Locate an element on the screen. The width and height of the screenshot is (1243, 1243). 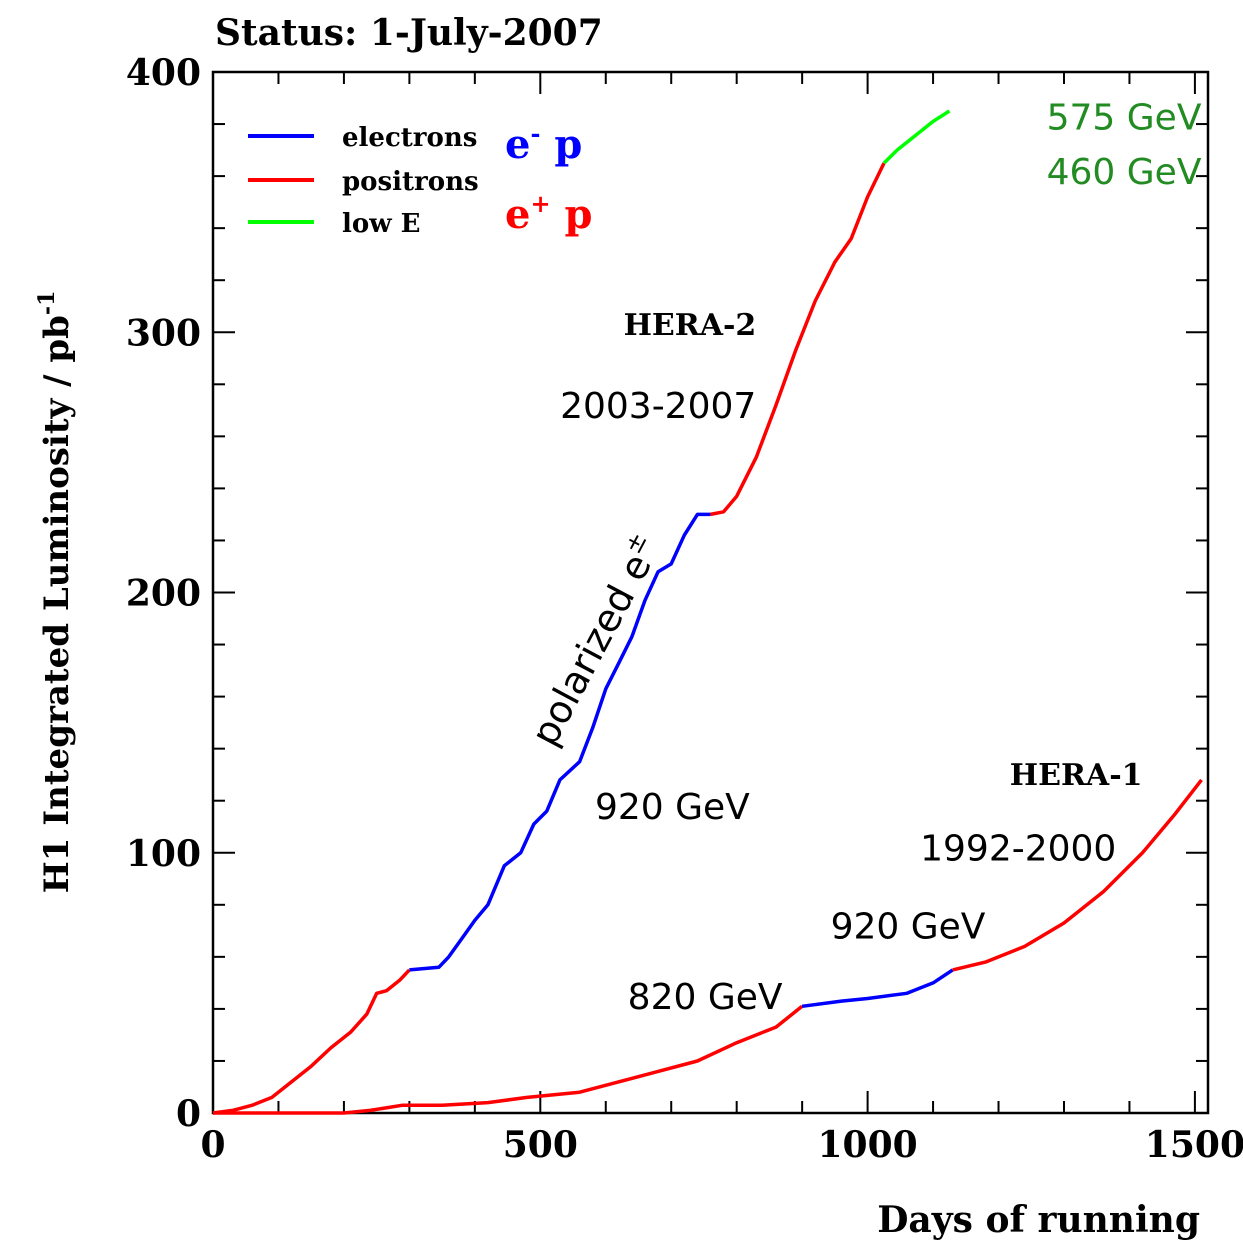
annotation: 460 GeV is located at coordinates (1124, 172).